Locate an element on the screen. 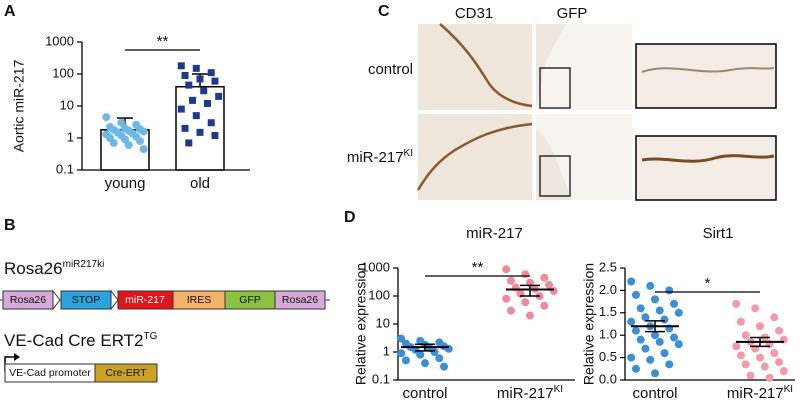 The width and height of the screenshot is (800, 400). allele-superscript: miR217ki is located at coordinates (84, 264).